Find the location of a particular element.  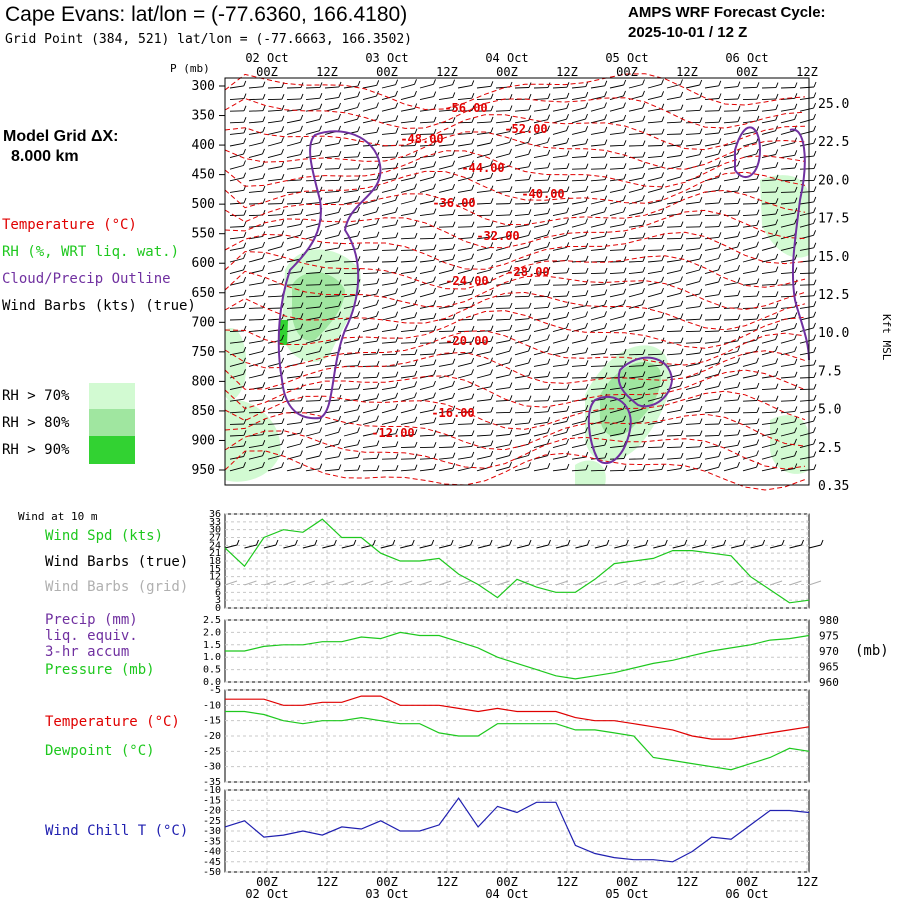

precip-accum-label: 3-hr accum is located at coordinates (87, 652).